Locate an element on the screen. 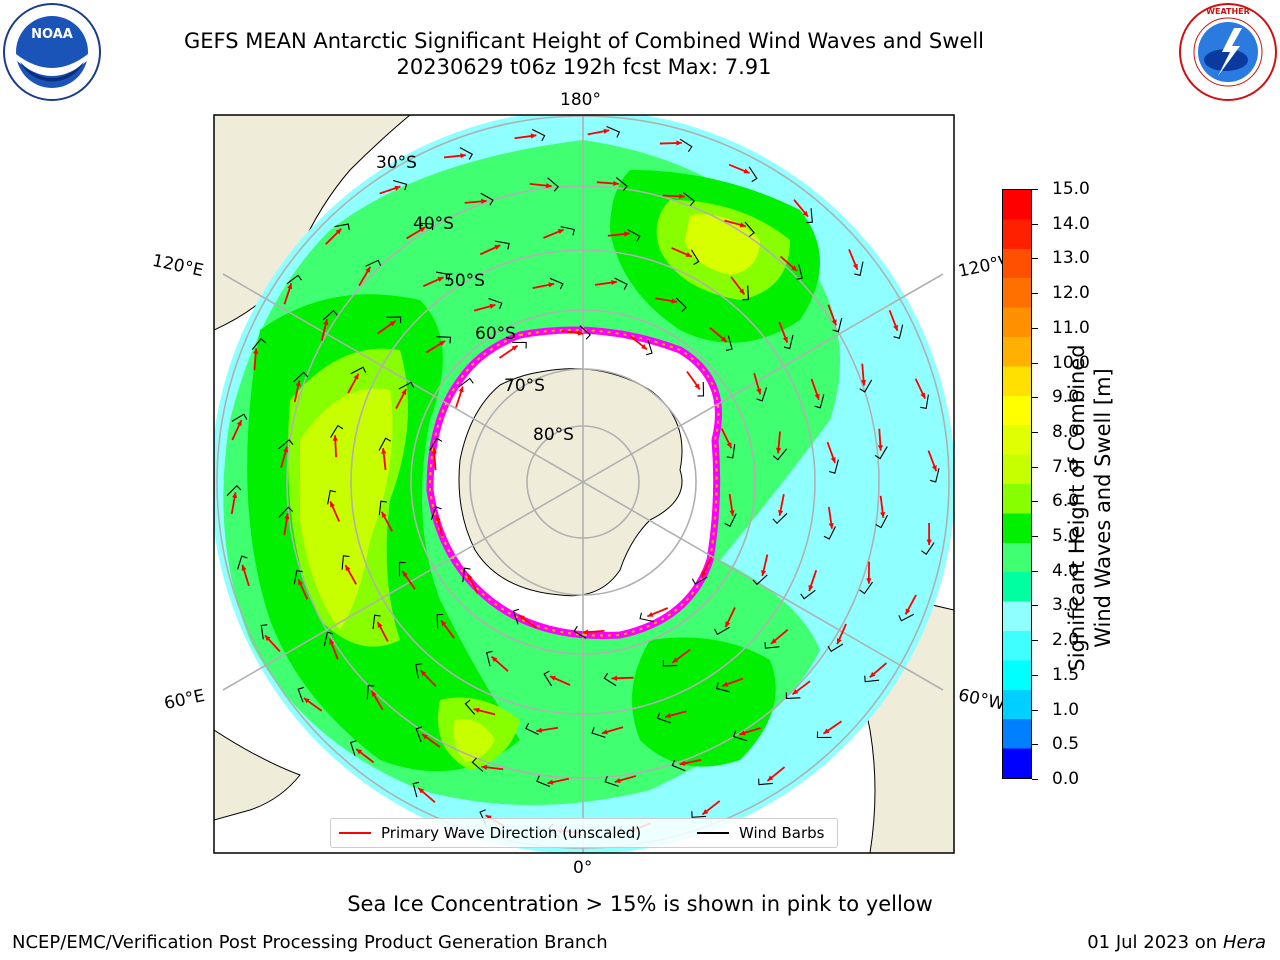  colorbar is located at coordinates (1017, 484).